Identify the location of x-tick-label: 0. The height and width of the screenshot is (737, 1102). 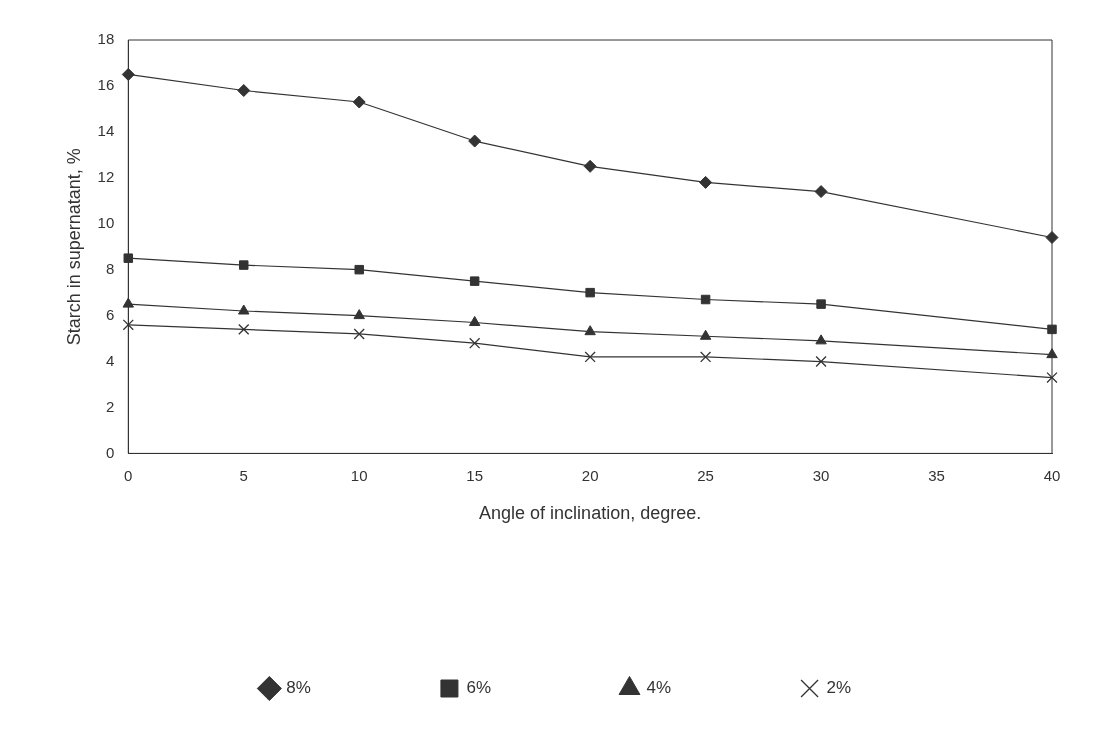
(128, 475).